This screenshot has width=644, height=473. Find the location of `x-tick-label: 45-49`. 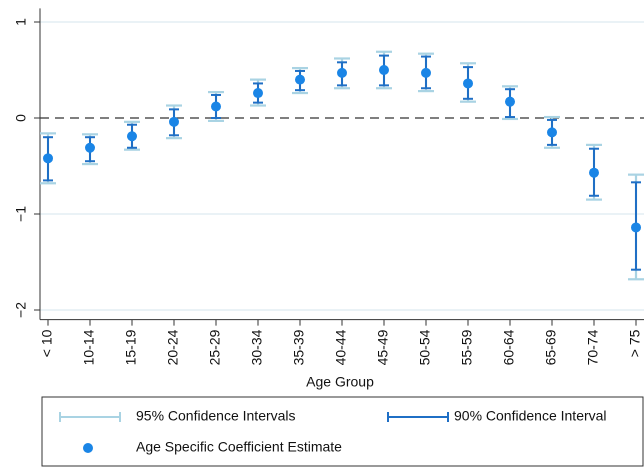

x-tick-label: 45-49 is located at coordinates (383, 347).